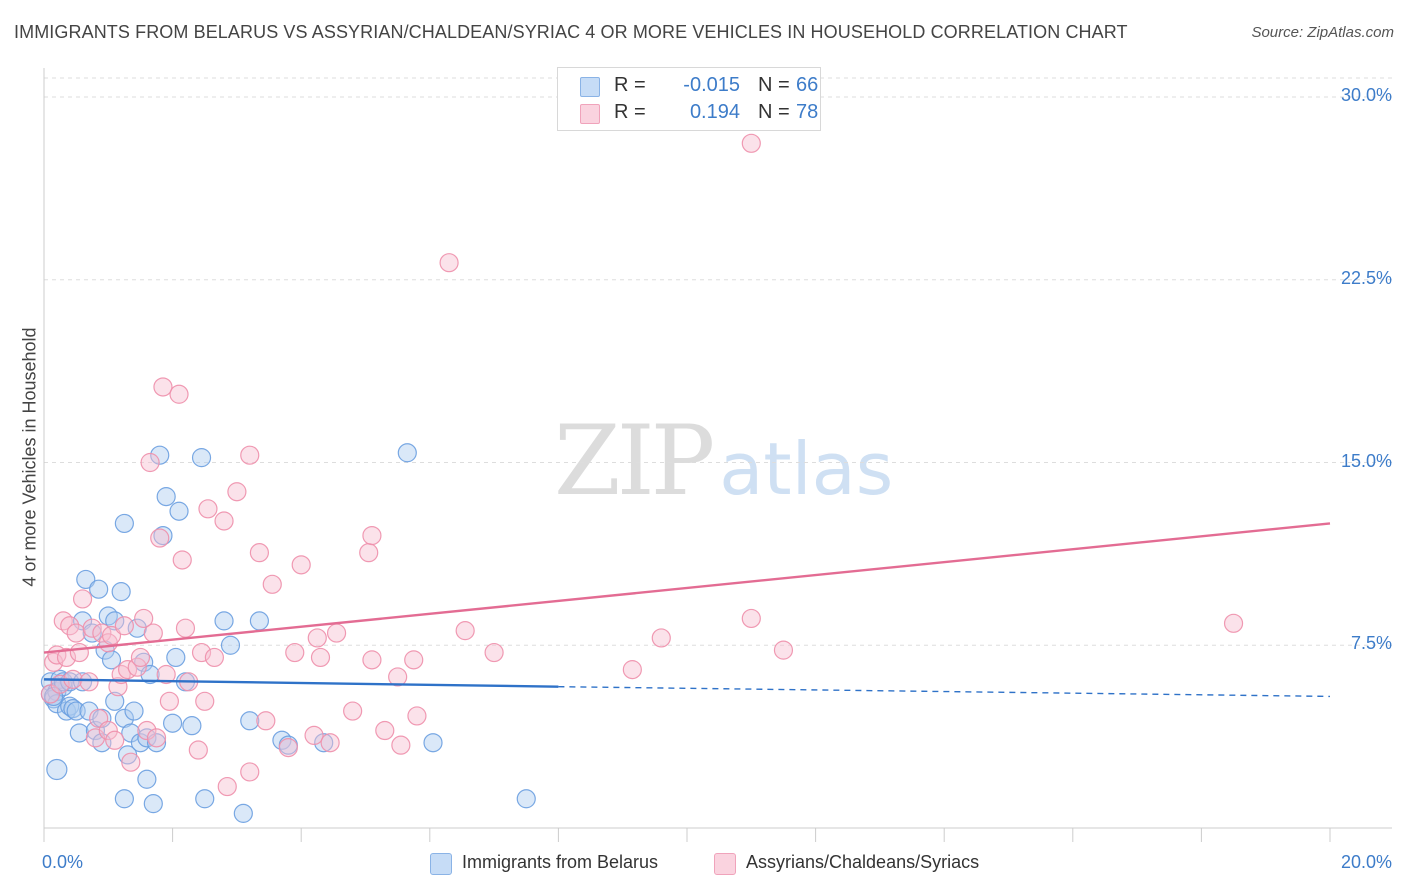  I want to click on stats-r-label: R =, so click(630, 85).